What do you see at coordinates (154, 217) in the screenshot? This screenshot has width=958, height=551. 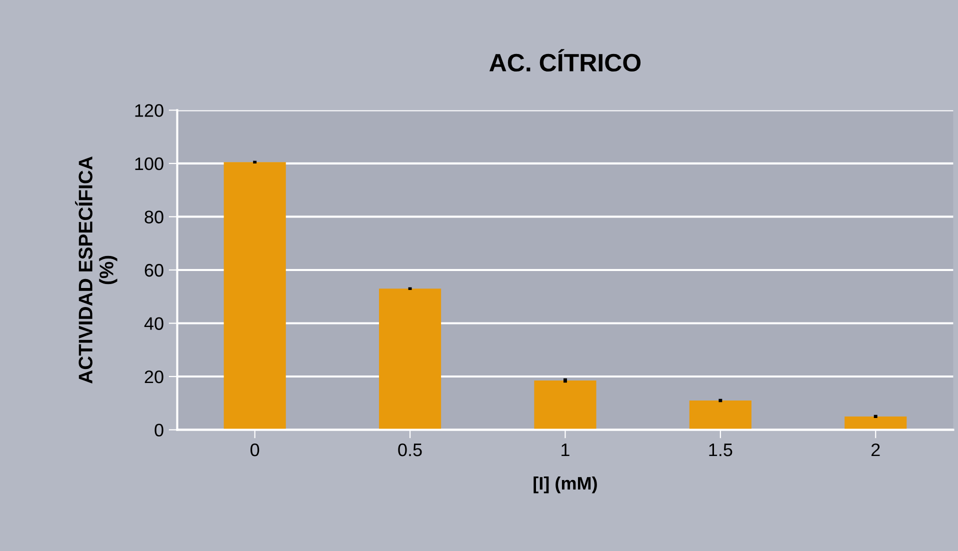 I see `y-tick-label: 80` at bounding box center [154, 217].